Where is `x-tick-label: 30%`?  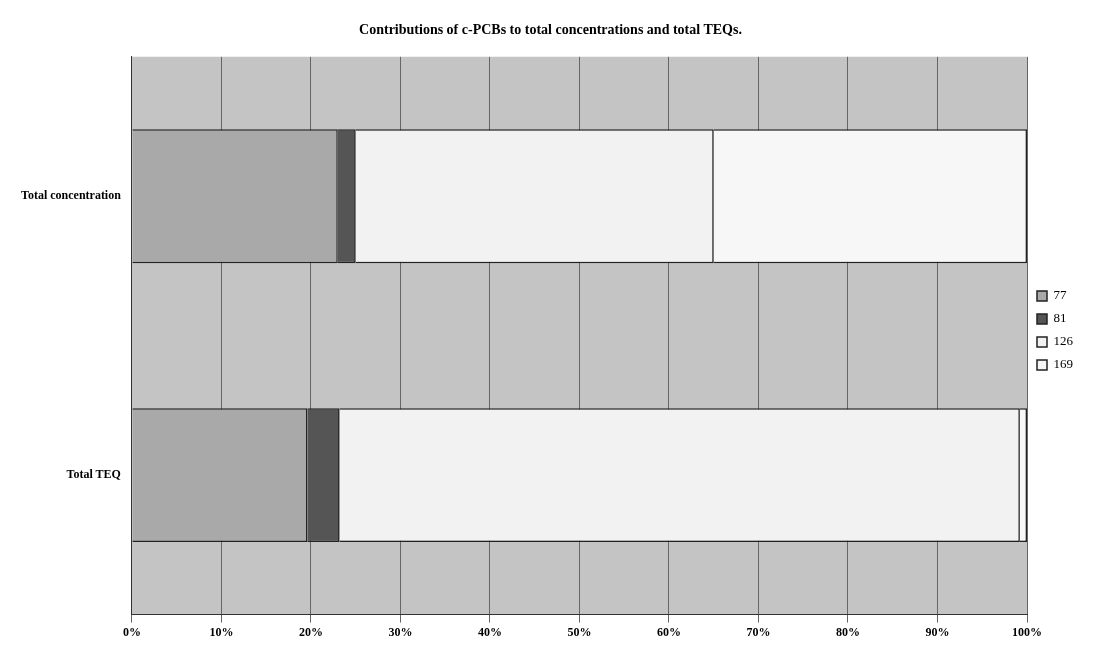 x-tick-label: 30% is located at coordinates (400, 631).